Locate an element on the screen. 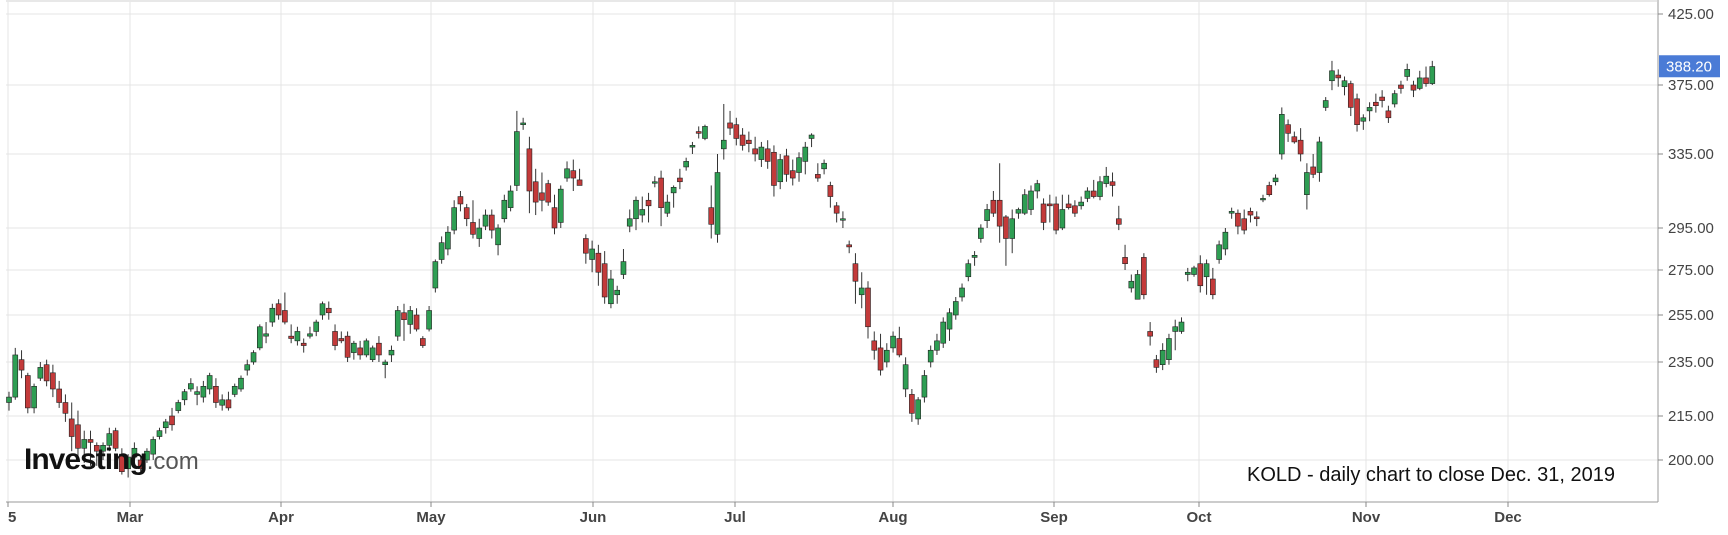 Image resolution: width=1728 pixels, height=535 pixels. logo-suffix: .com is located at coordinates (172, 461).